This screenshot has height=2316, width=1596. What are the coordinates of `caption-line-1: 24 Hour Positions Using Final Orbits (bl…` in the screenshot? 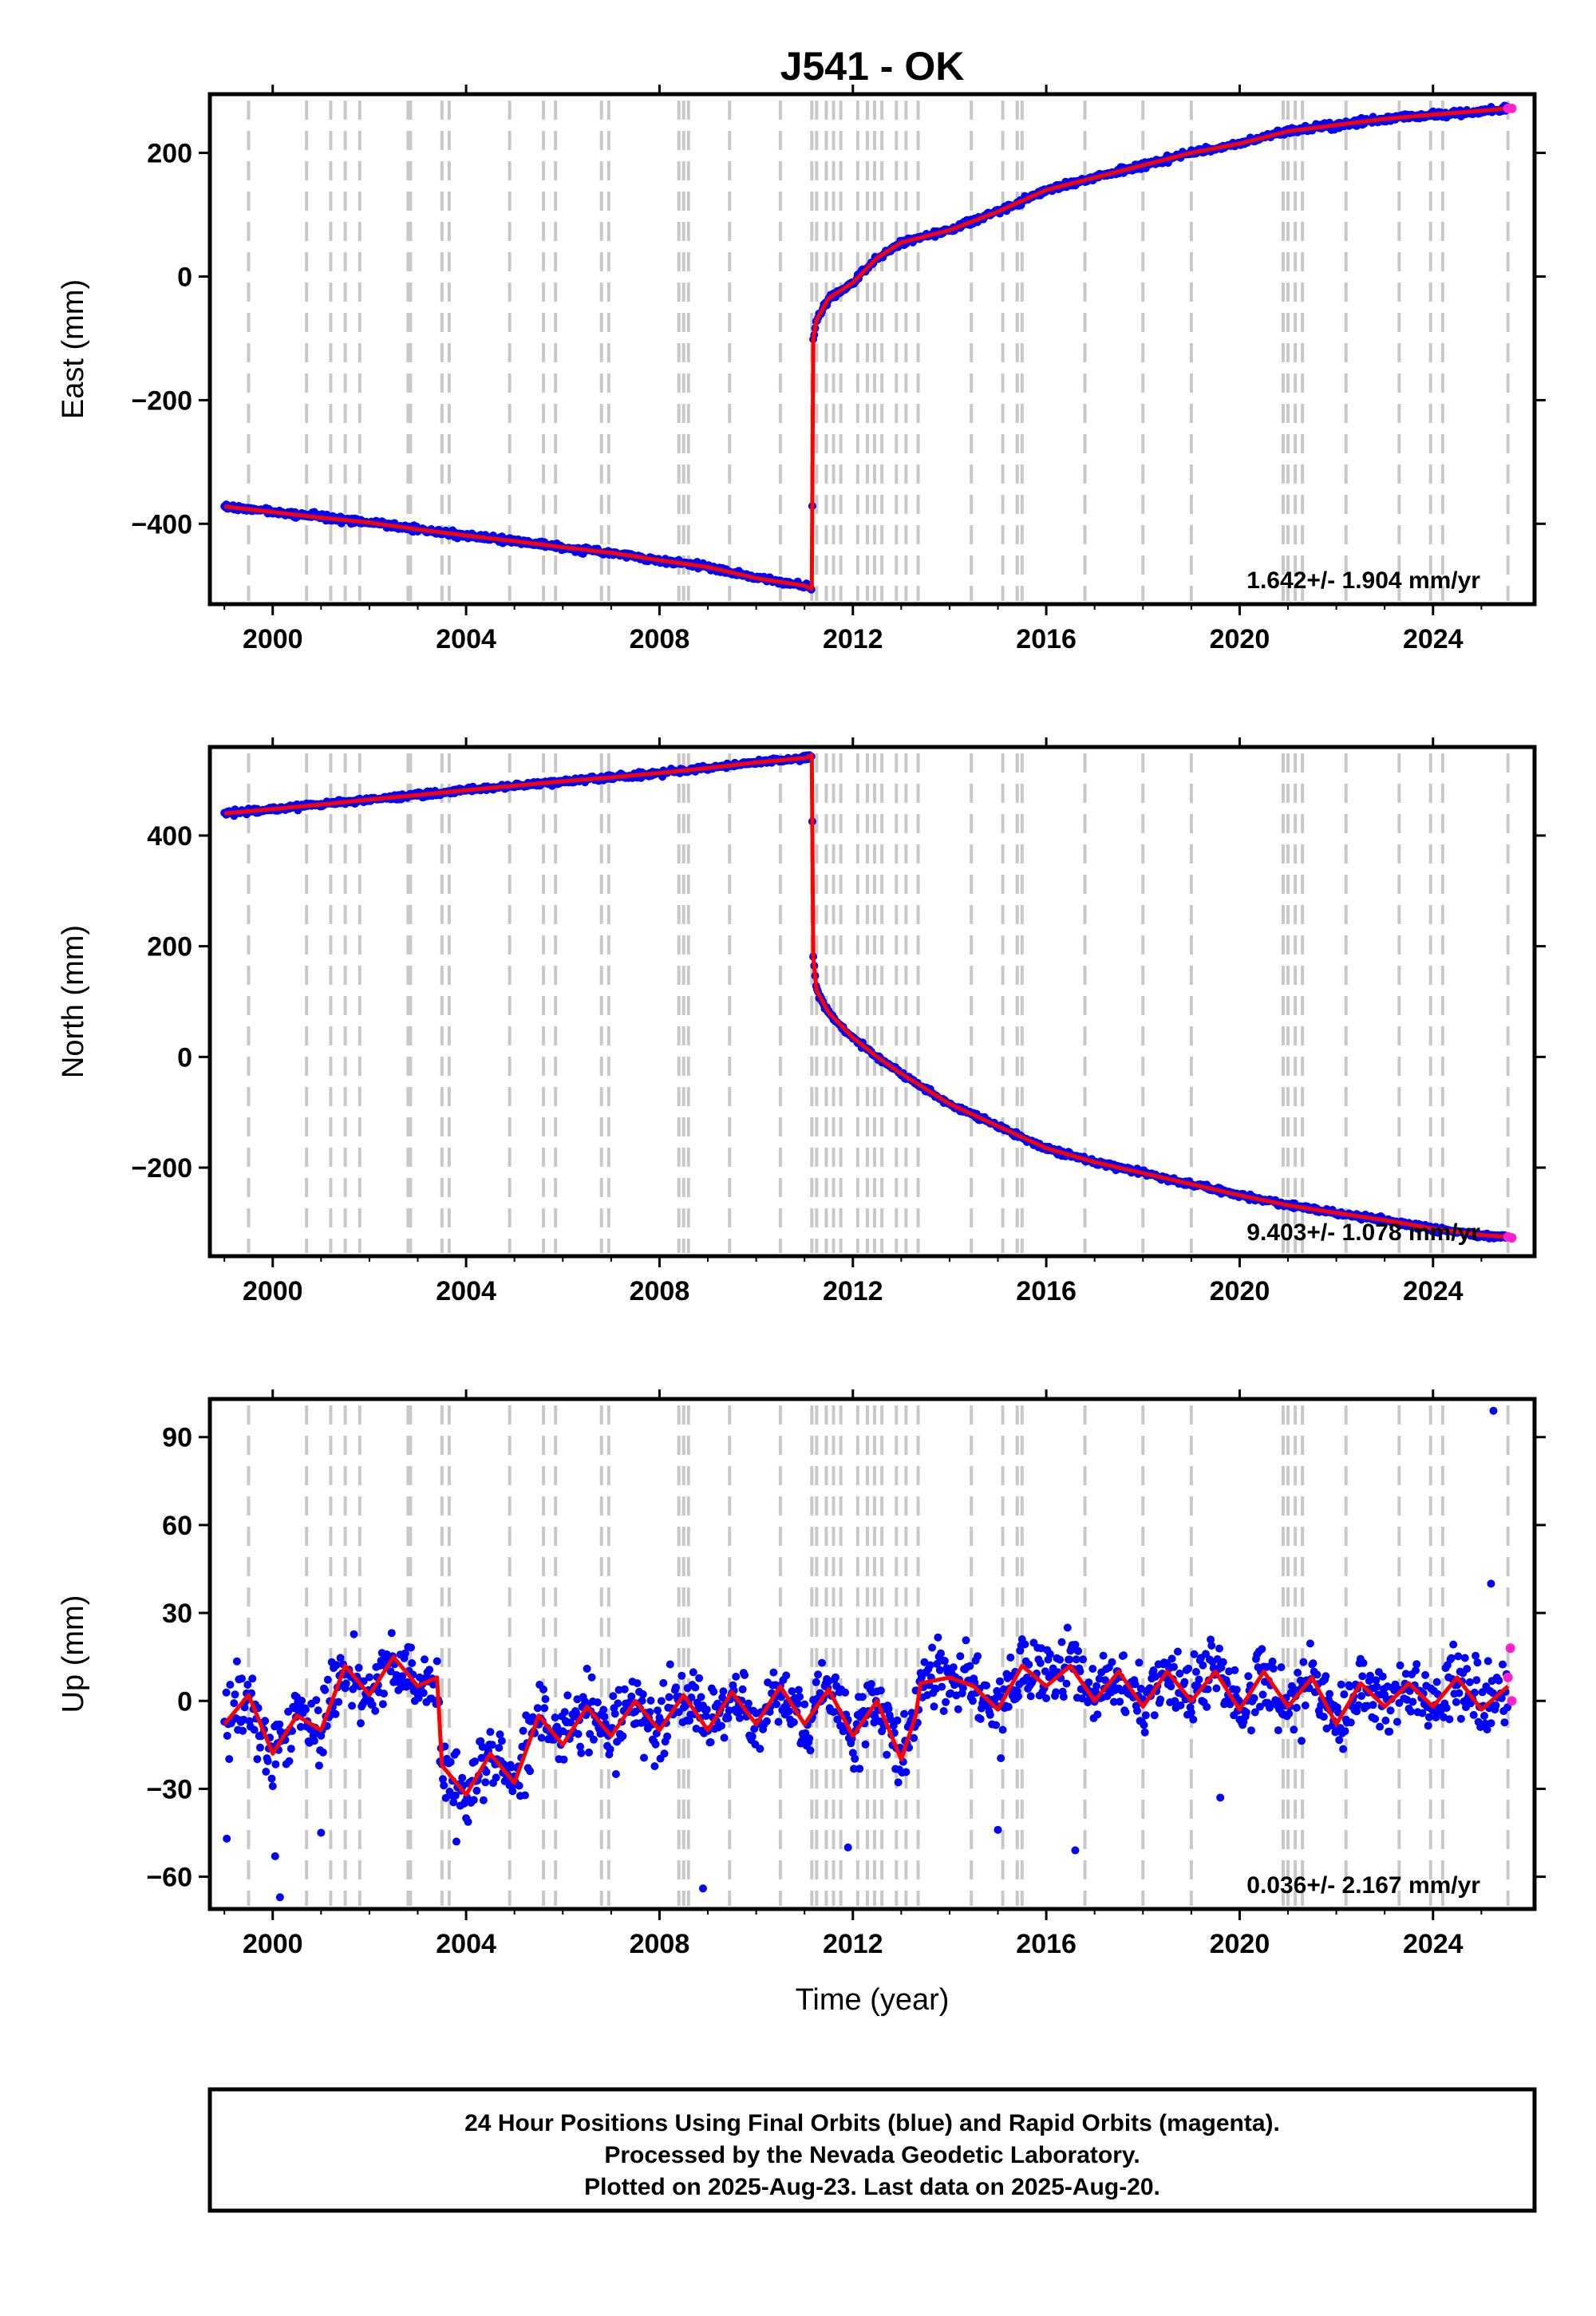 It's located at (872, 2123).